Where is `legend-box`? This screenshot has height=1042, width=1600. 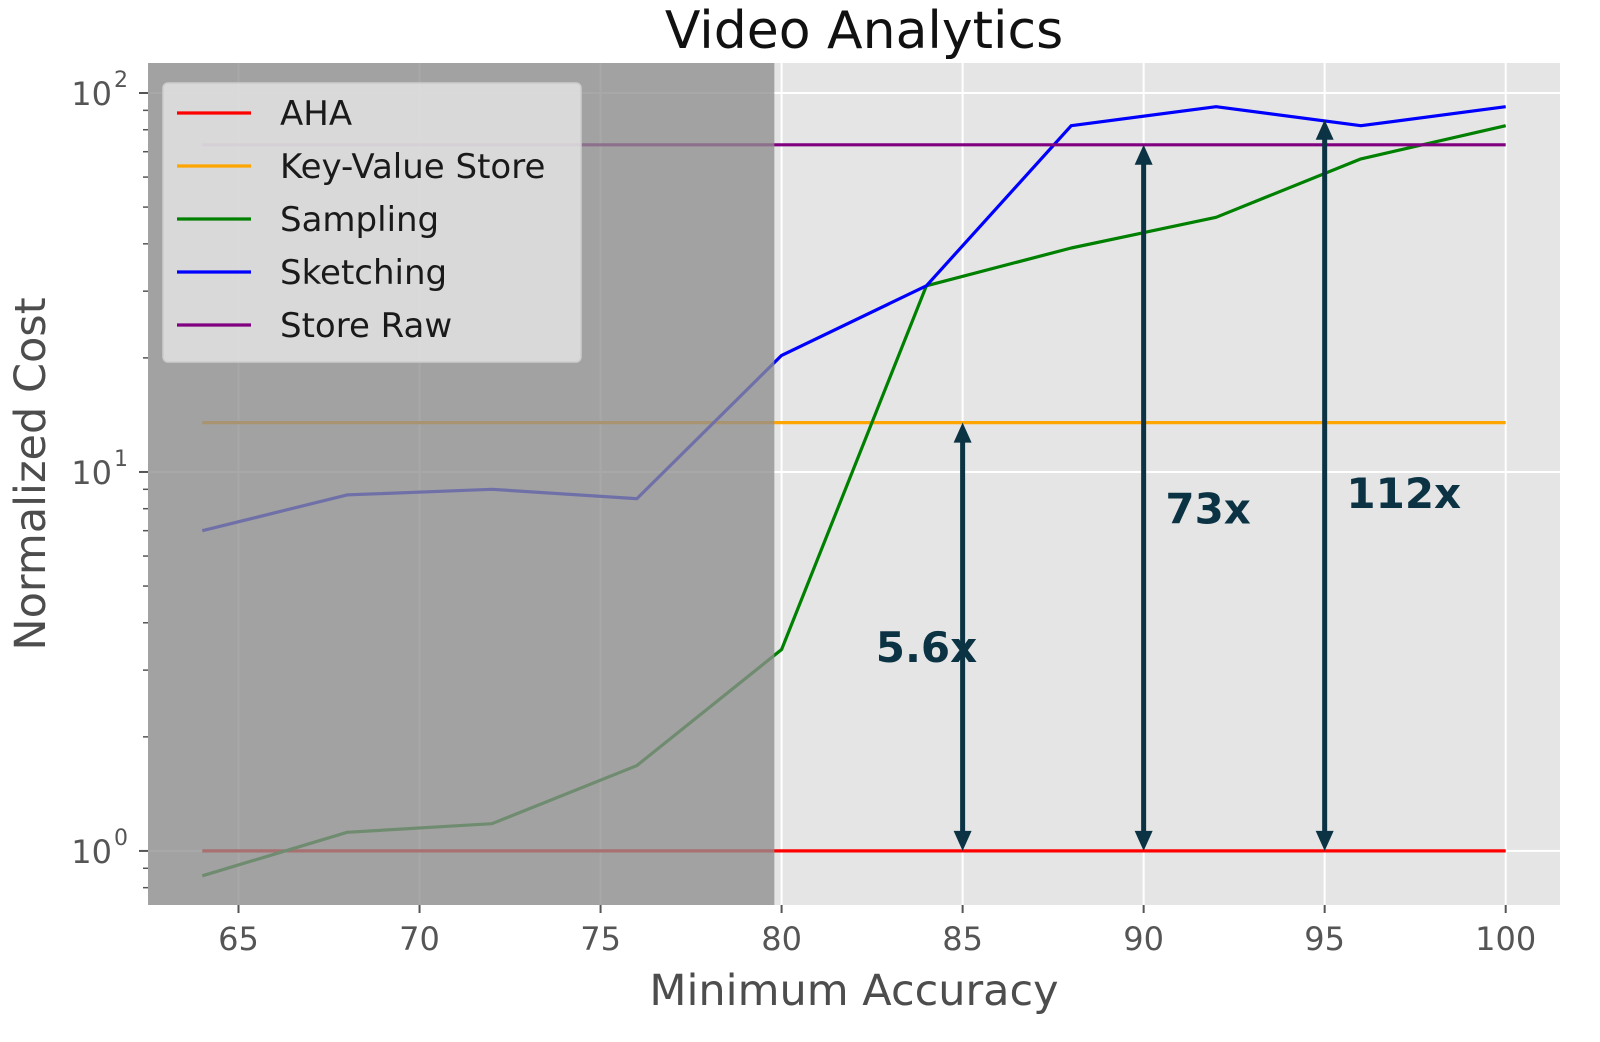 legend-box is located at coordinates (372, 222).